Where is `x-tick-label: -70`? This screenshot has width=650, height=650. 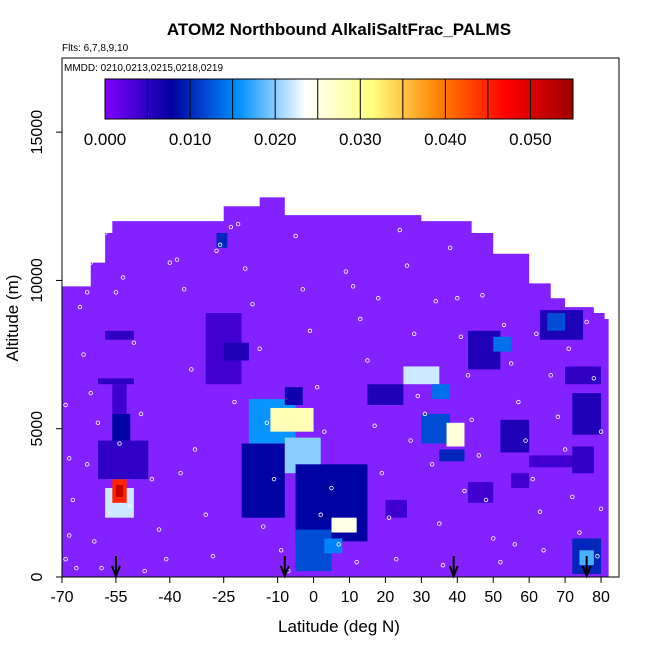
x-tick-label: -70 is located at coordinates (61, 597).